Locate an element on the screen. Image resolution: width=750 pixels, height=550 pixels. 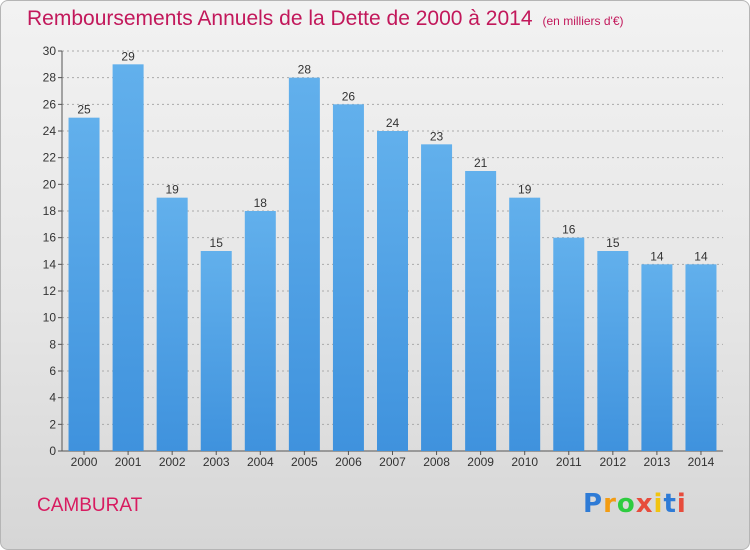
bar-value-label: 23 is located at coordinates (437, 136).